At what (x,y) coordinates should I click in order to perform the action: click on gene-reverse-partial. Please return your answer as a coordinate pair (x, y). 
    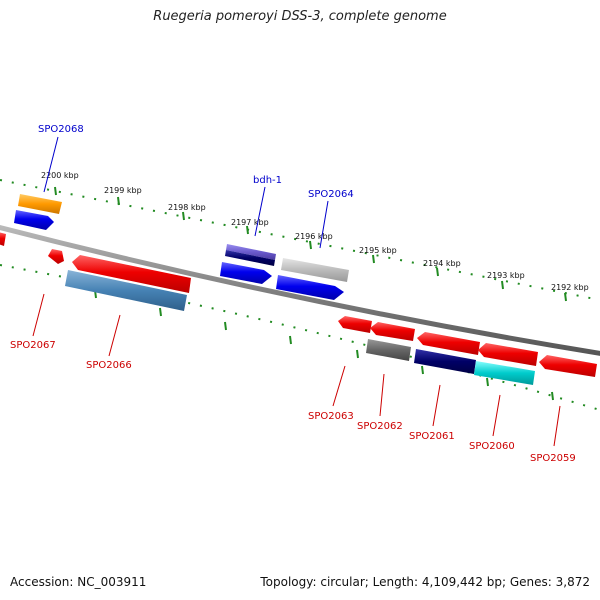
    Looking at the image, I should click on (3, 239).